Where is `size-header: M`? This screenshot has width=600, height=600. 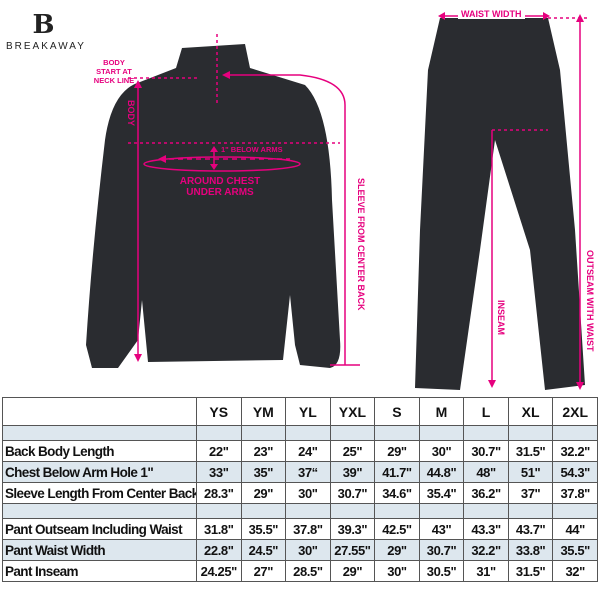 size-header: M is located at coordinates (441, 411).